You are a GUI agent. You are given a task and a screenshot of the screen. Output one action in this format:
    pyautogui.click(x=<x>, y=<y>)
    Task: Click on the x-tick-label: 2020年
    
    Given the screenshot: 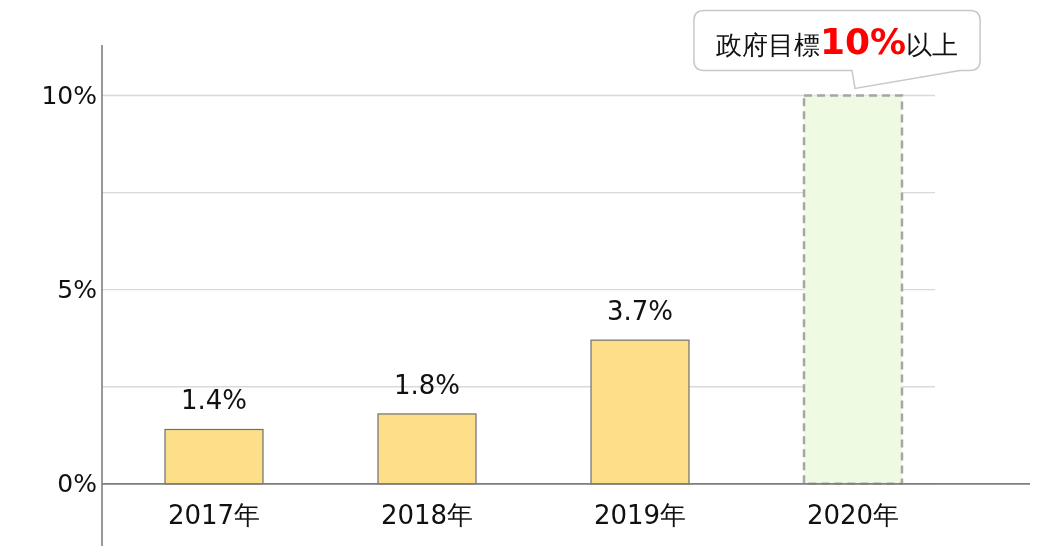 What is the action you would take?
    pyautogui.click(x=853, y=514)
    